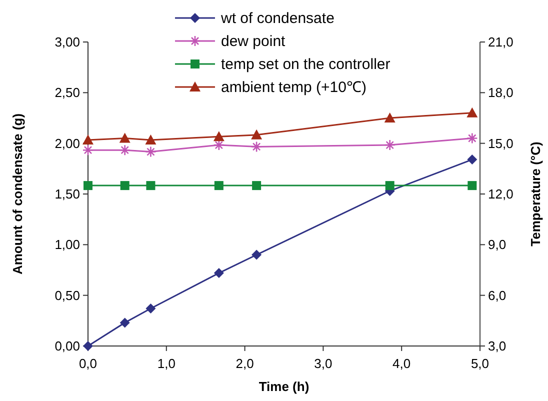 The height and width of the screenshot is (401, 548). I want to click on legend-label: ambient temp (+10℃), so click(293, 87).